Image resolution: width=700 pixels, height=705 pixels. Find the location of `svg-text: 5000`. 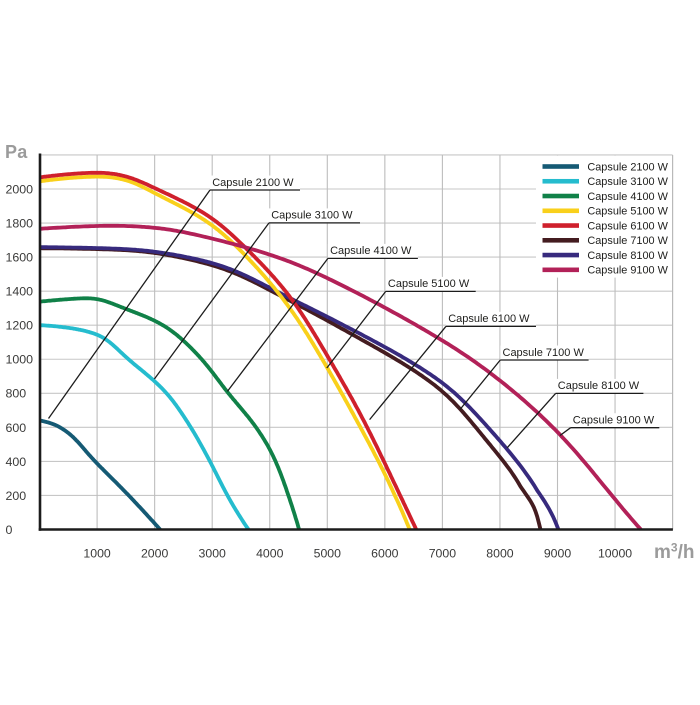

svg-text: 5000 is located at coordinates (328, 554).